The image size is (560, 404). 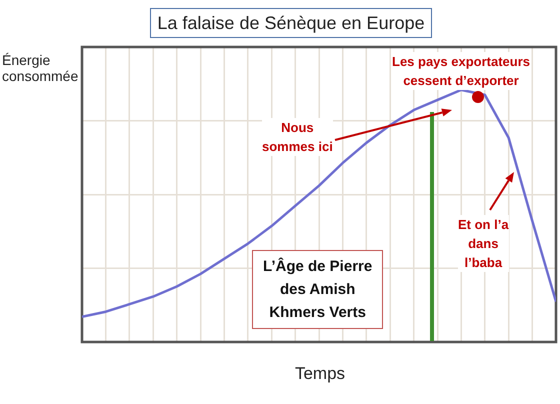 What do you see at coordinates (461, 71) in the screenshot?
I see `text: Les pays exportateurs cessent d’exporter` at bounding box center [461, 71].